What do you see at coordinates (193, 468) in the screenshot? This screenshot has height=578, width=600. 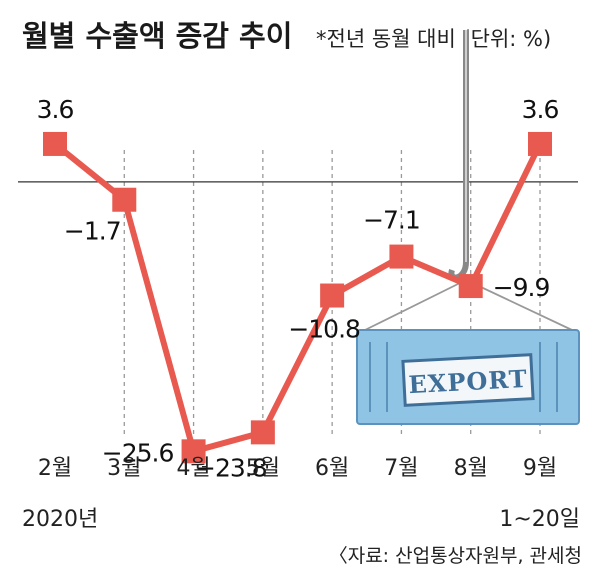 I see `x-tick-label-4월: 4월` at bounding box center [193, 468].